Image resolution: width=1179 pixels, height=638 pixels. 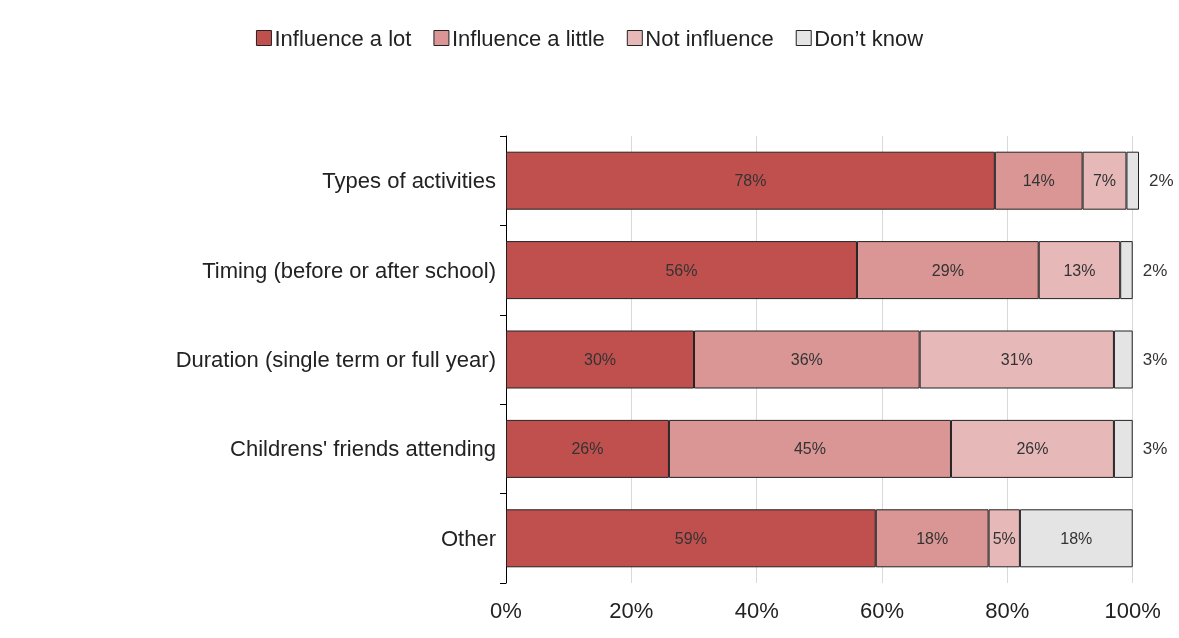 What do you see at coordinates (947, 270) in the screenshot?
I see `data-label: 29%` at bounding box center [947, 270].